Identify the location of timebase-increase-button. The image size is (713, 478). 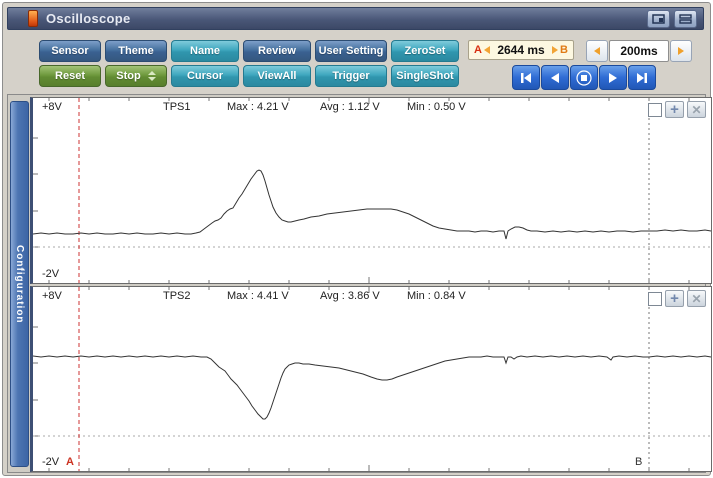
(681, 51).